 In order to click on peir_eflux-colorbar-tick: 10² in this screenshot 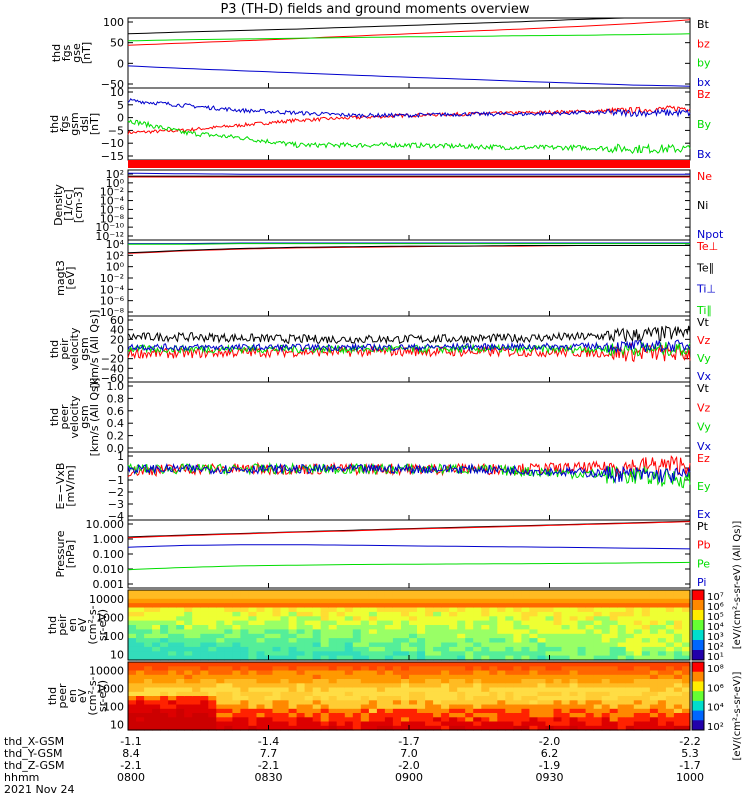, I will do `click(715, 647)`.